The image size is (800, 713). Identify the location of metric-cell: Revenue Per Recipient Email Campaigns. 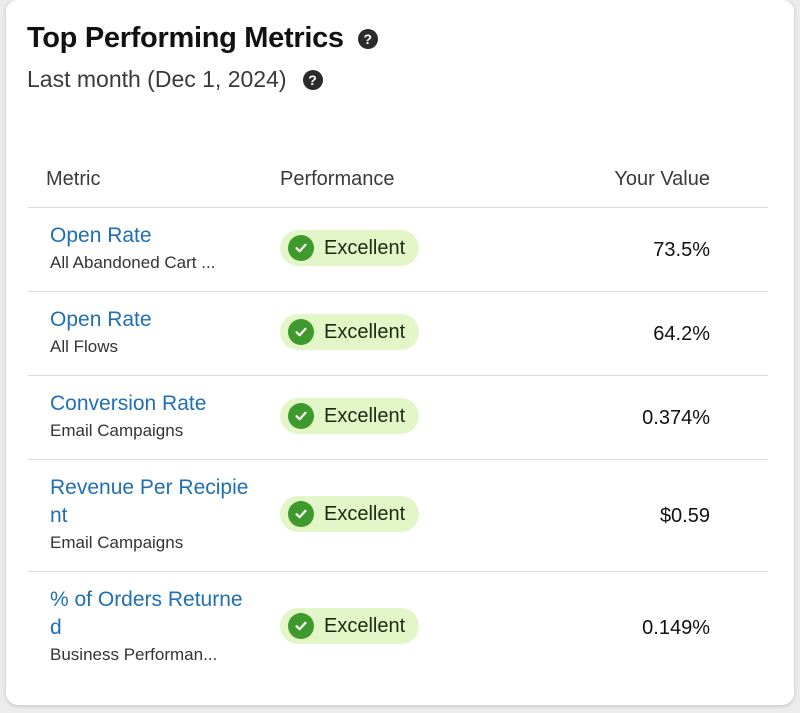
(150, 514).